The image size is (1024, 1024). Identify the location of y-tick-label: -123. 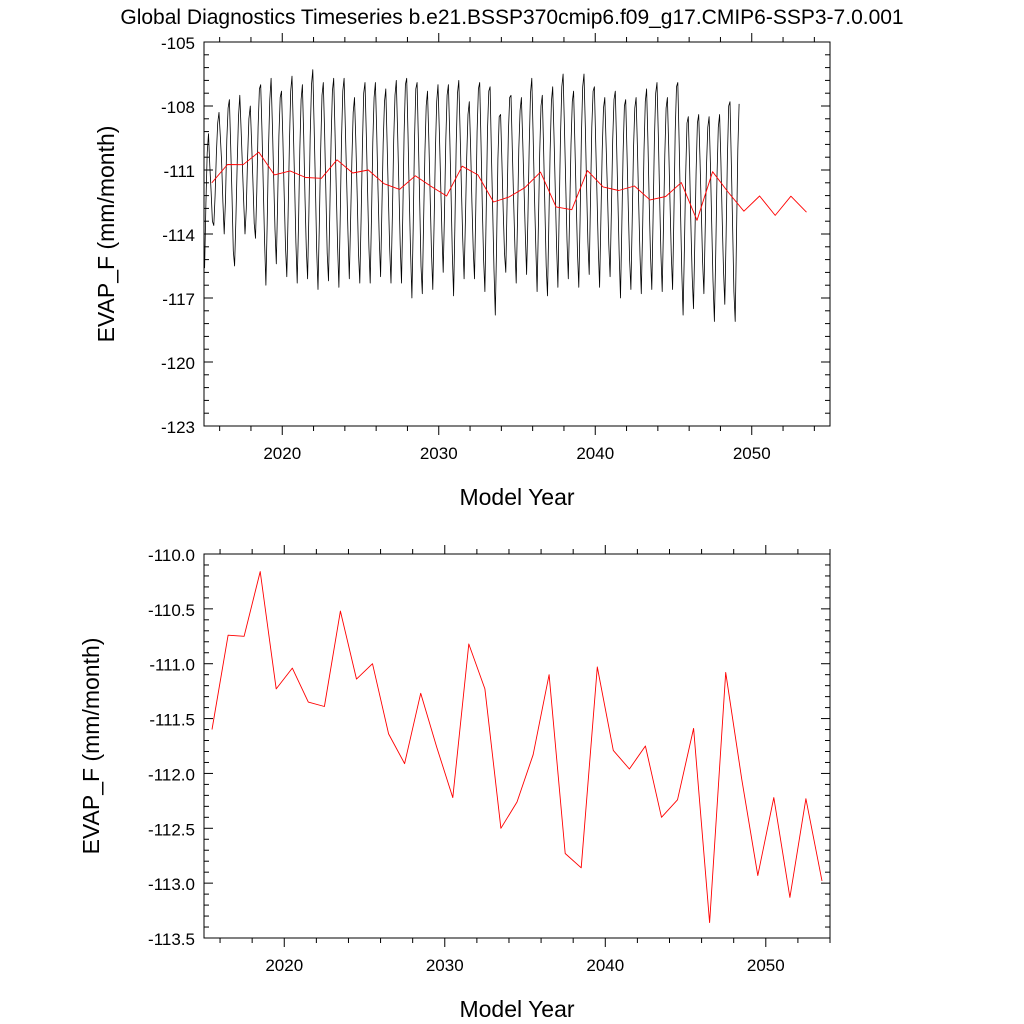
(178, 427).